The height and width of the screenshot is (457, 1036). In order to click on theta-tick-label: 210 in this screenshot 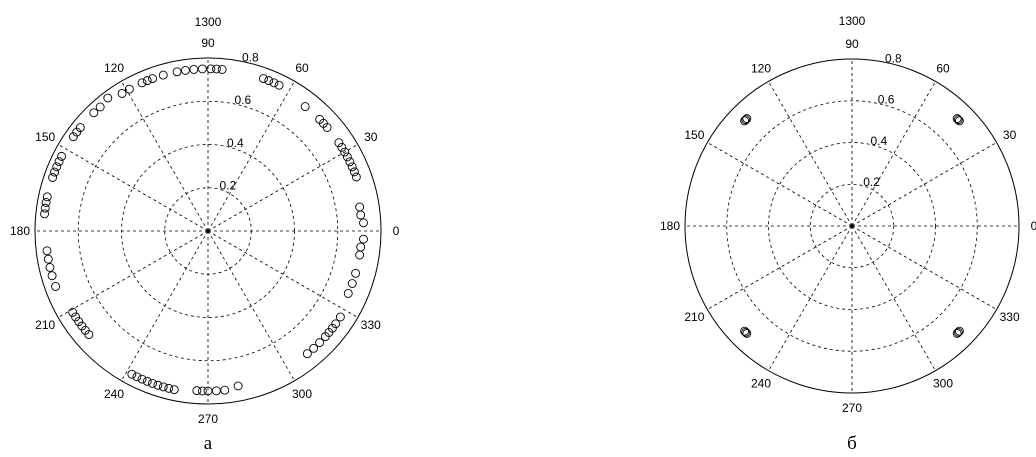, I will do `click(45, 325)`.